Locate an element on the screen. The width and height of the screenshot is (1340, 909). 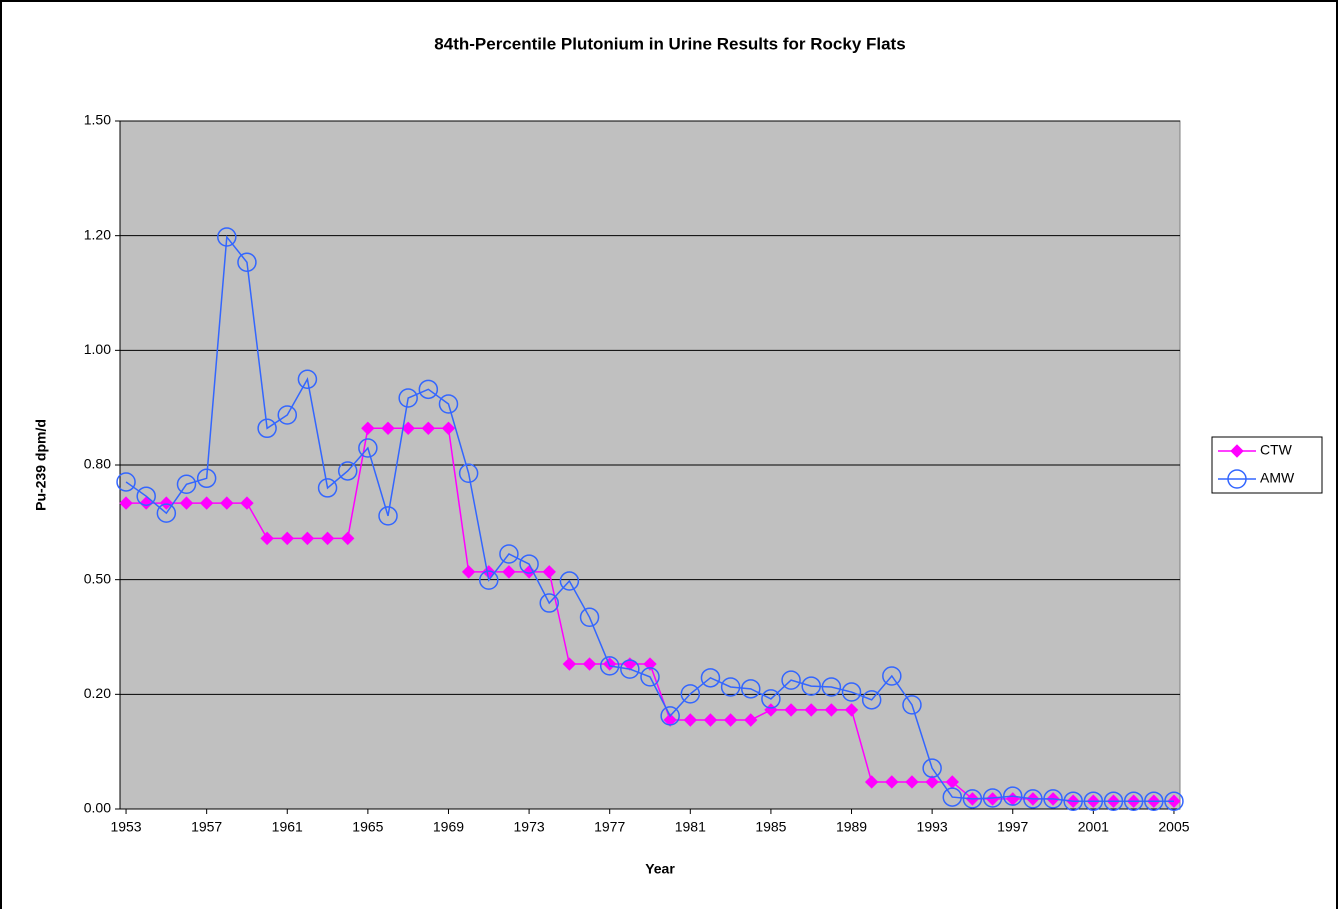
legend-box is located at coordinates (1267, 465).